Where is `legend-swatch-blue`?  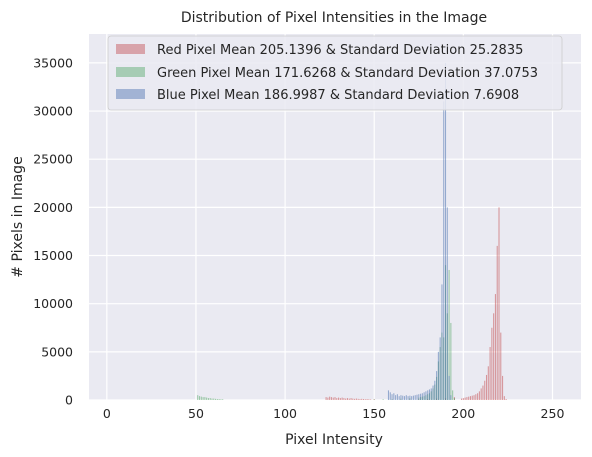
legend-swatch-blue is located at coordinates (130, 94).